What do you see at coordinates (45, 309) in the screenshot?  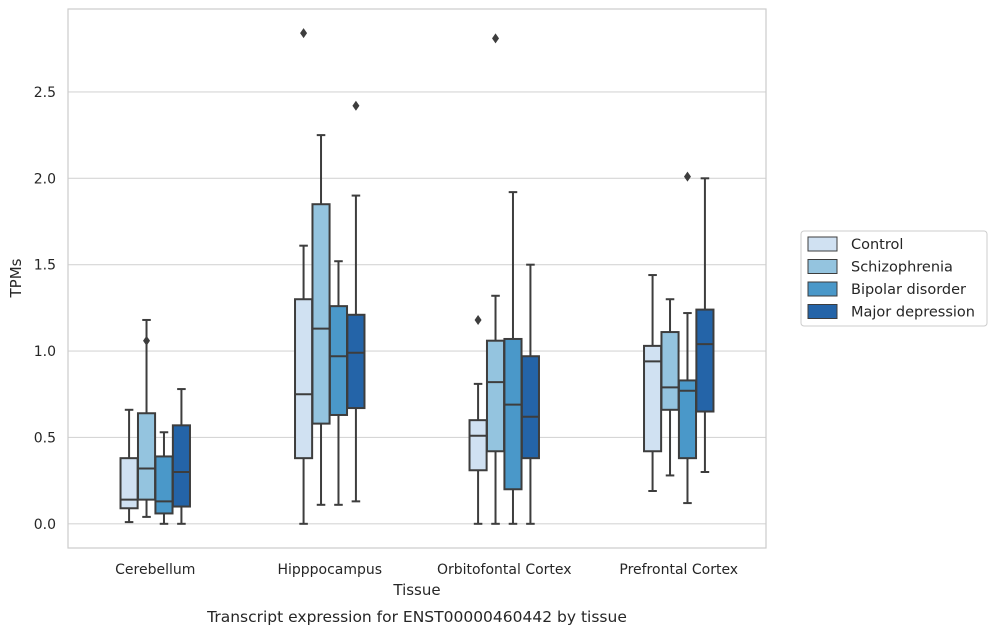 I see `y-axis-ticks: 0.0 0.5 1.0 1.5 2.0 2.5` at bounding box center [45, 309].